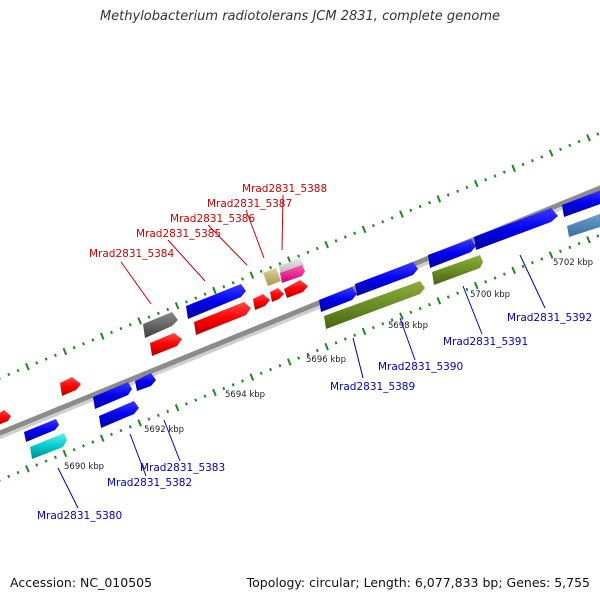 This screenshot has height=600, width=600. I want to click on kbp-label-5696: 5696 kbp, so click(326, 360).